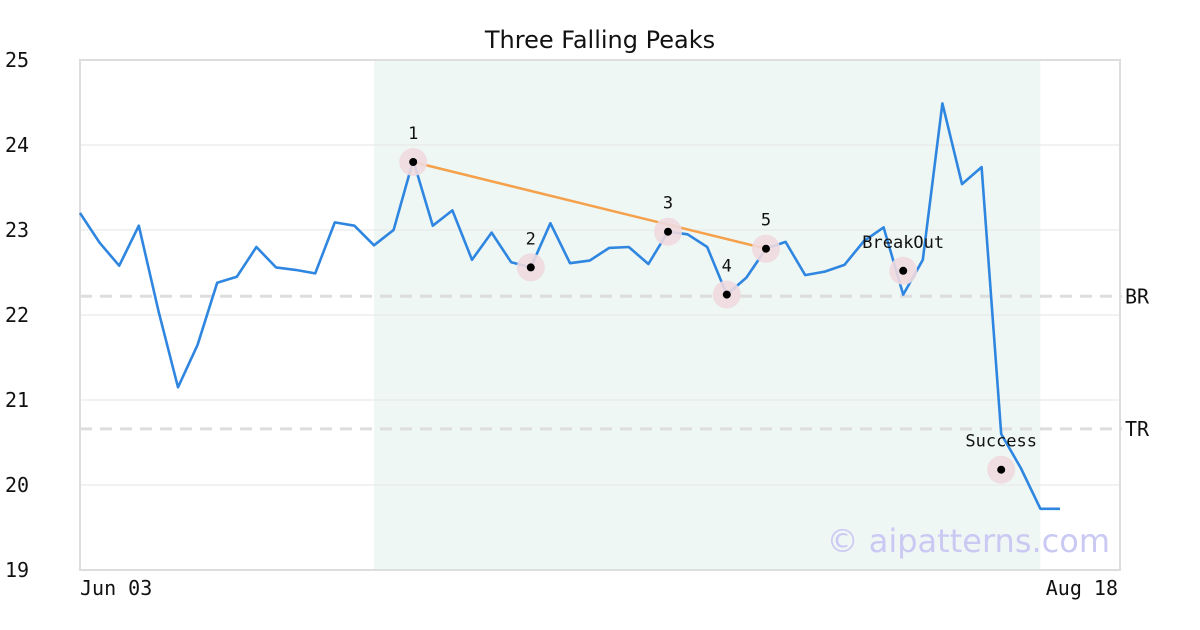 This screenshot has width=1200, height=630. What do you see at coordinates (599, 40) in the screenshot?
I see `chart-title: Three Falling Peaks` at bounding box center [599, 40].